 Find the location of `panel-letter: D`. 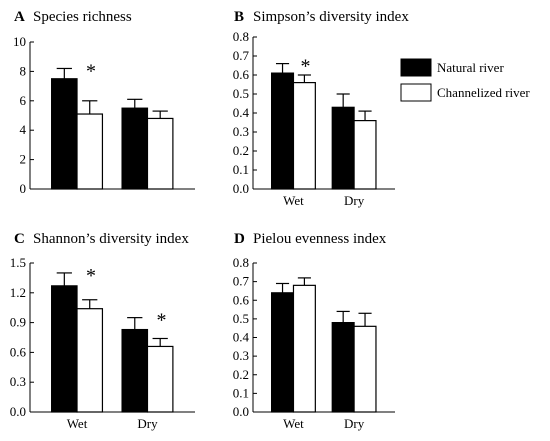

panel-letter: D is located at coordinates (239, 239).